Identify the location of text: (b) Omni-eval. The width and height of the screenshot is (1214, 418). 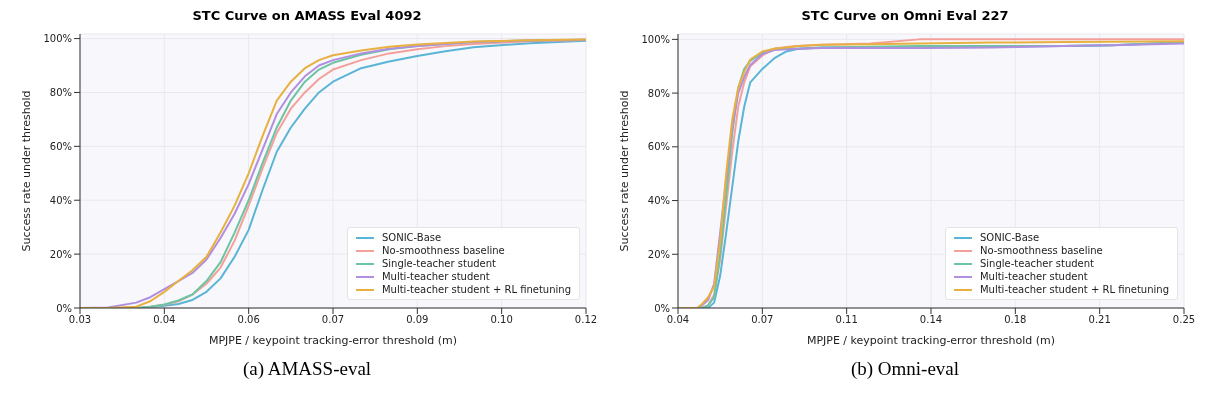
(905, 369).